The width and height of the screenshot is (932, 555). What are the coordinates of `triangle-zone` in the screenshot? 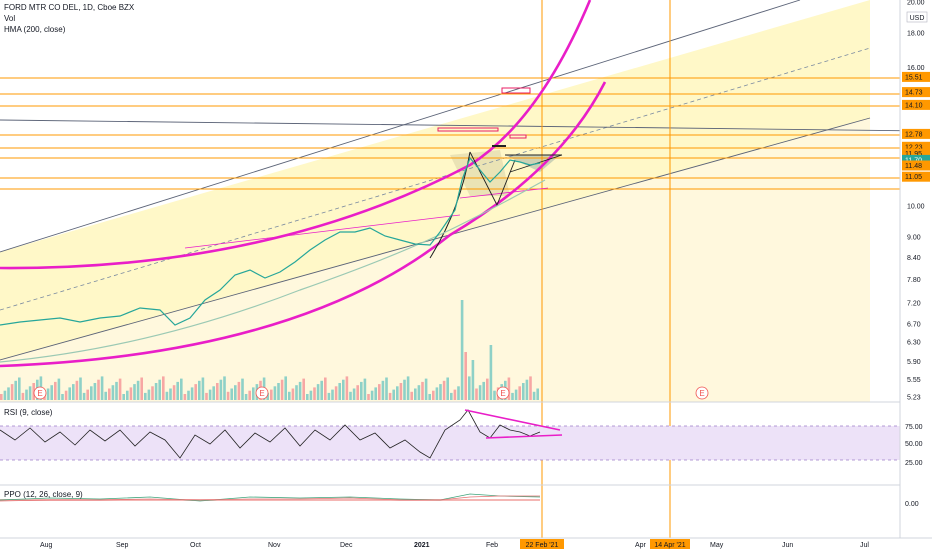 It's located at (532, 163).